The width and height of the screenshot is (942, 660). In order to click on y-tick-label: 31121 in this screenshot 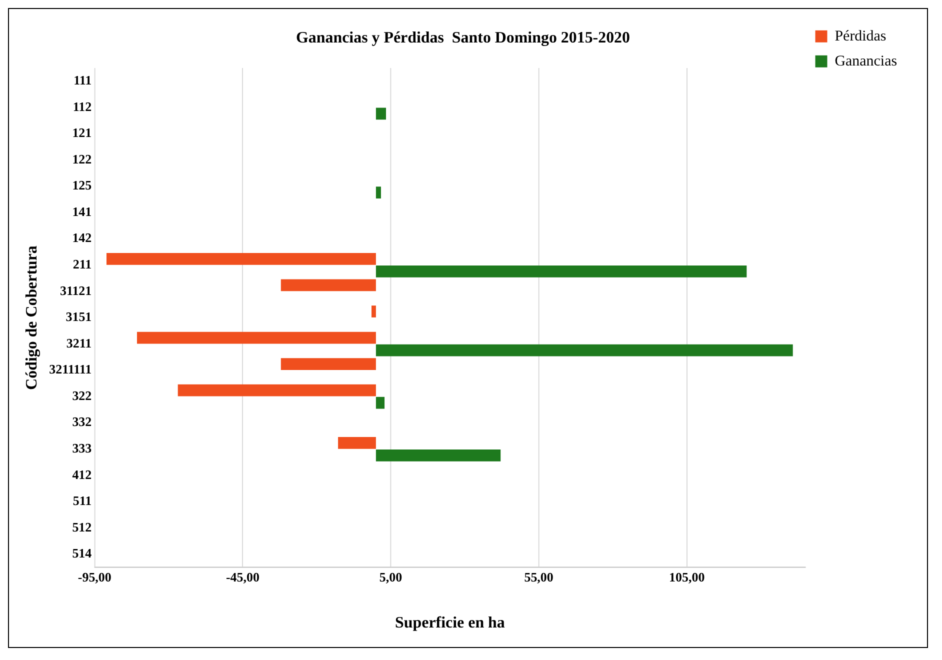, I will do `click(76, 290)`.